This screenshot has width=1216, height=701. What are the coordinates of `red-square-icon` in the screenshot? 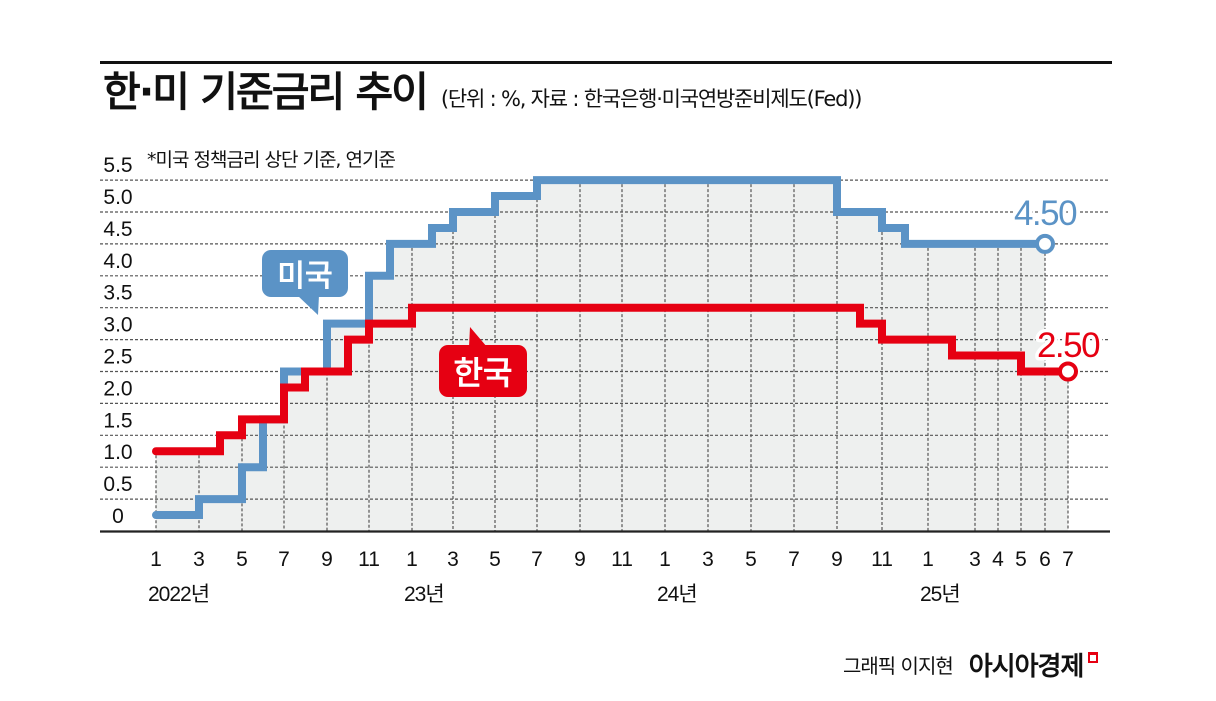 It's located at (1093, 657).